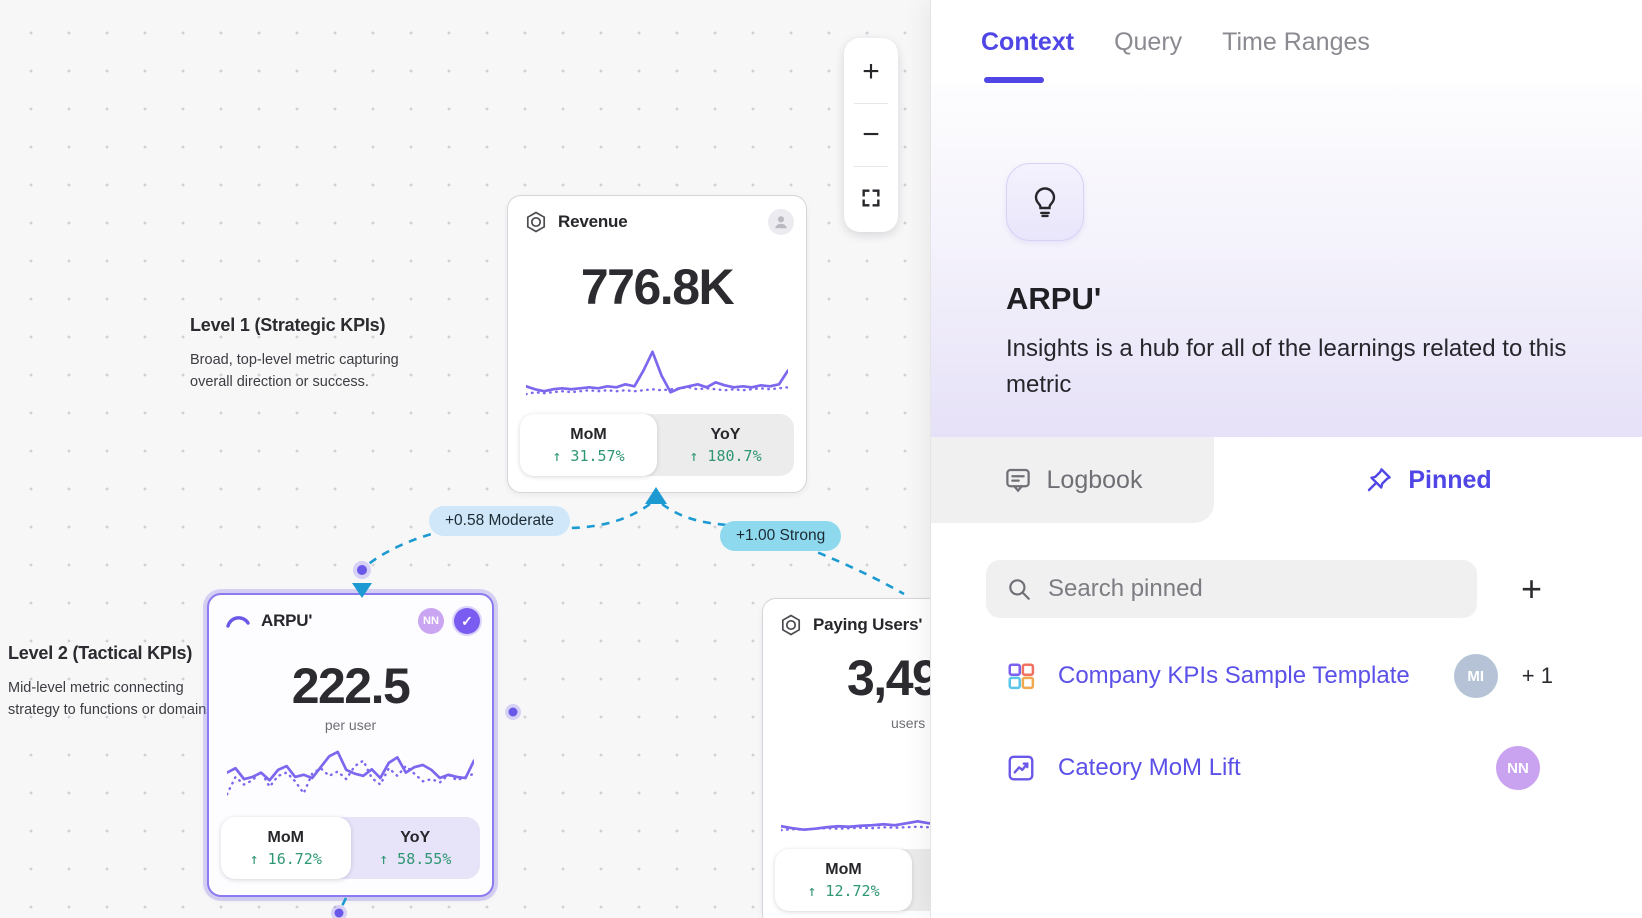 This screenshot has height=918, width=1642. I want to click on edge-label-moderate: +0.58 Moderate, so click(500, 521).